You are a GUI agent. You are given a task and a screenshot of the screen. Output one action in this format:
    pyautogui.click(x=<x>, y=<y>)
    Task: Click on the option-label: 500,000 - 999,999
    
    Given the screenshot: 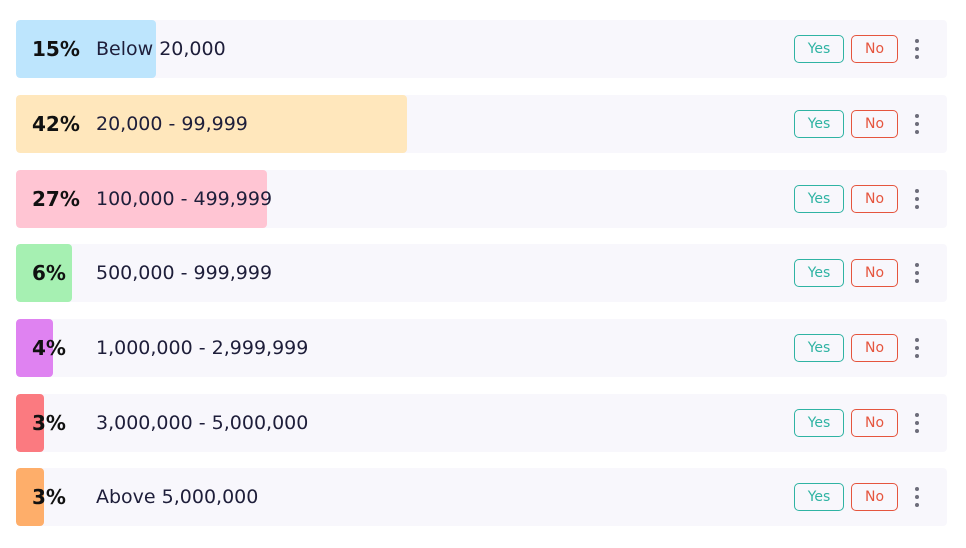 What is the action you would take?
    pyautogui.click(x=184, y=273)
    